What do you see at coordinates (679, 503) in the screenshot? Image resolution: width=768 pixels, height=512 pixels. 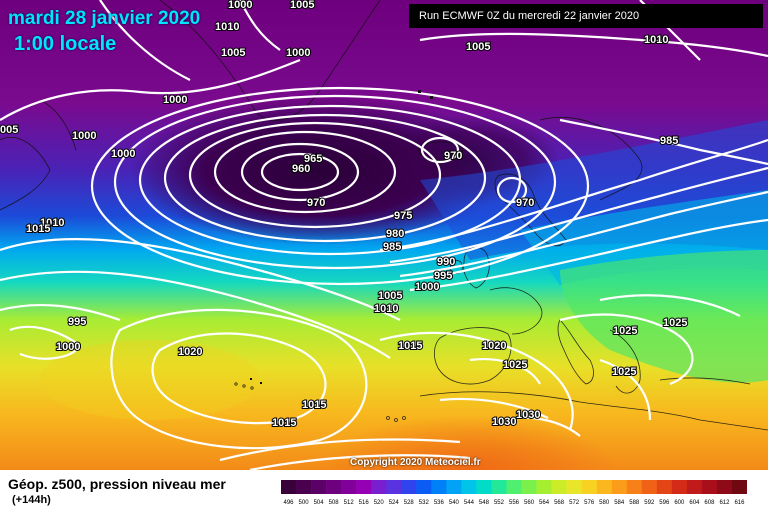 I see `scale-tick-label: 600` at bounding box center [679, 503].